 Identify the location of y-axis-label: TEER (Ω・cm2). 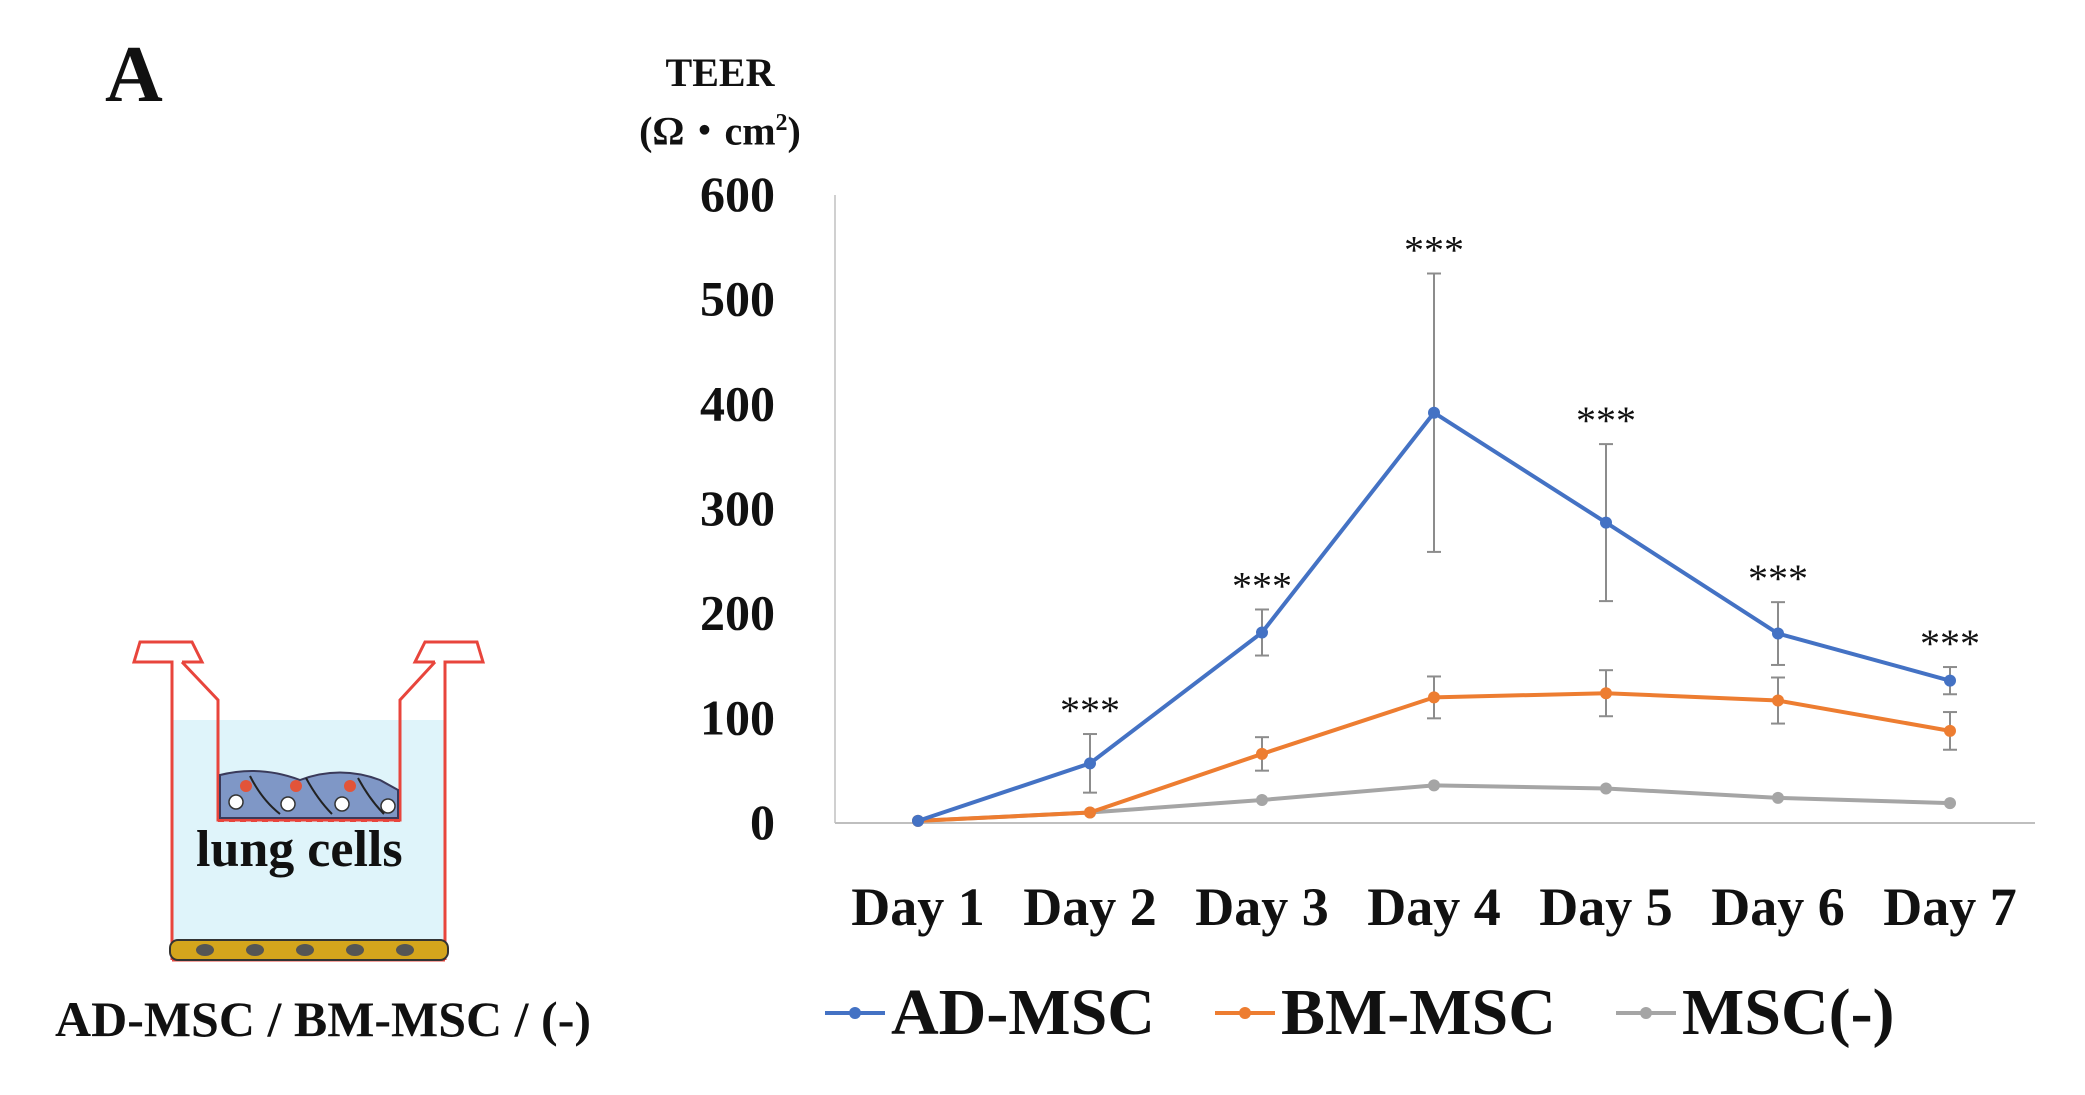
(720, 102).